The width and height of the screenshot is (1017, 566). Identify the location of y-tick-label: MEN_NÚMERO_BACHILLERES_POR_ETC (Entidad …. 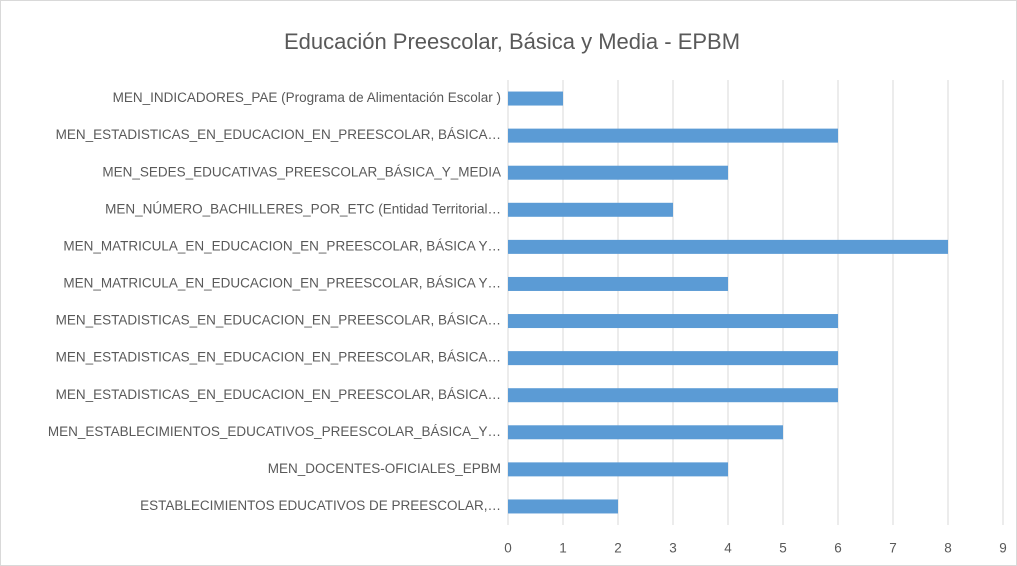
(303, 208).